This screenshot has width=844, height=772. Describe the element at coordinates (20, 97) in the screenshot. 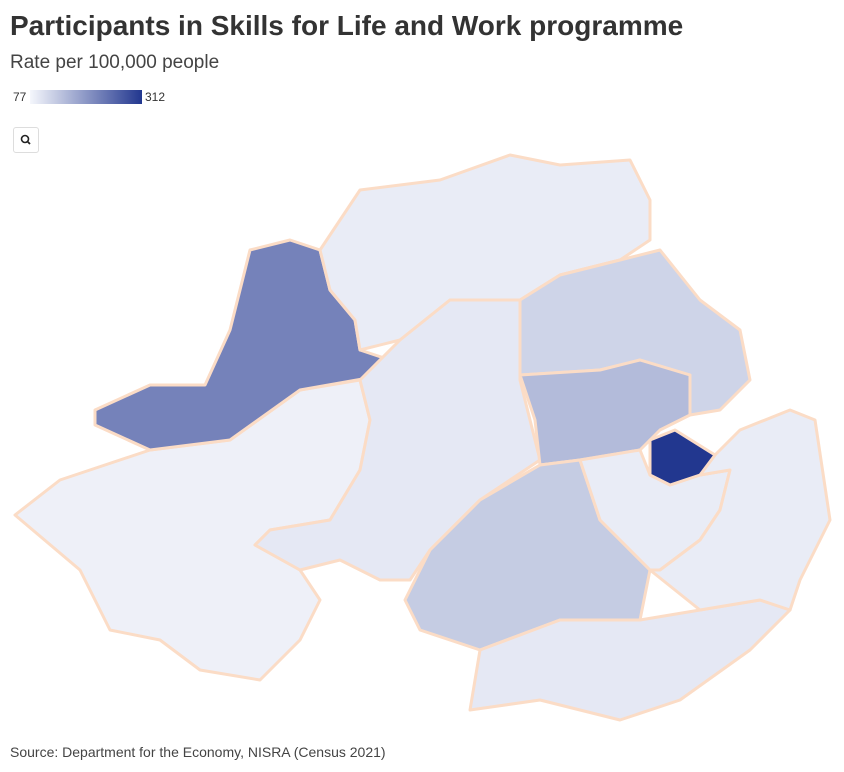

I see `legend-min: 77` at that location.